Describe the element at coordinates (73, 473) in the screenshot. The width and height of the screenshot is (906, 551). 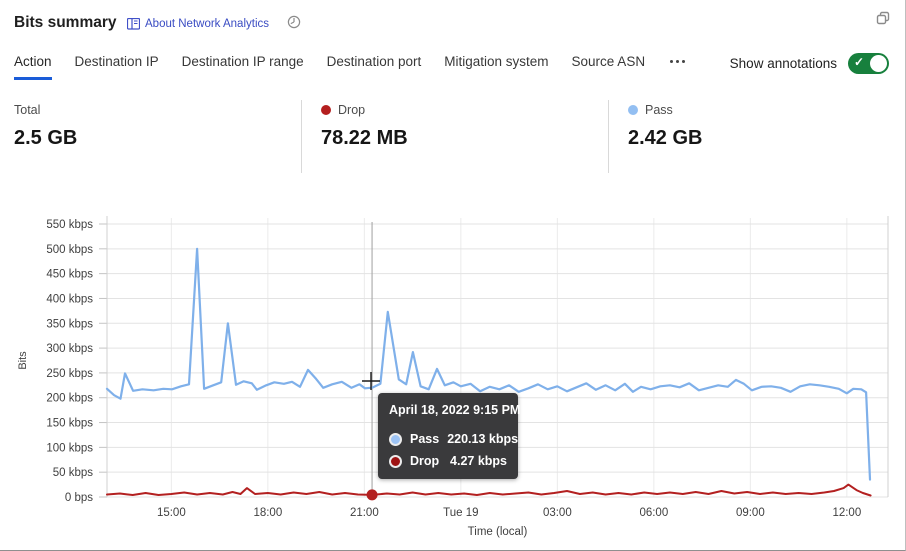
I see `y-tick-label: 50 kbps` at that location.